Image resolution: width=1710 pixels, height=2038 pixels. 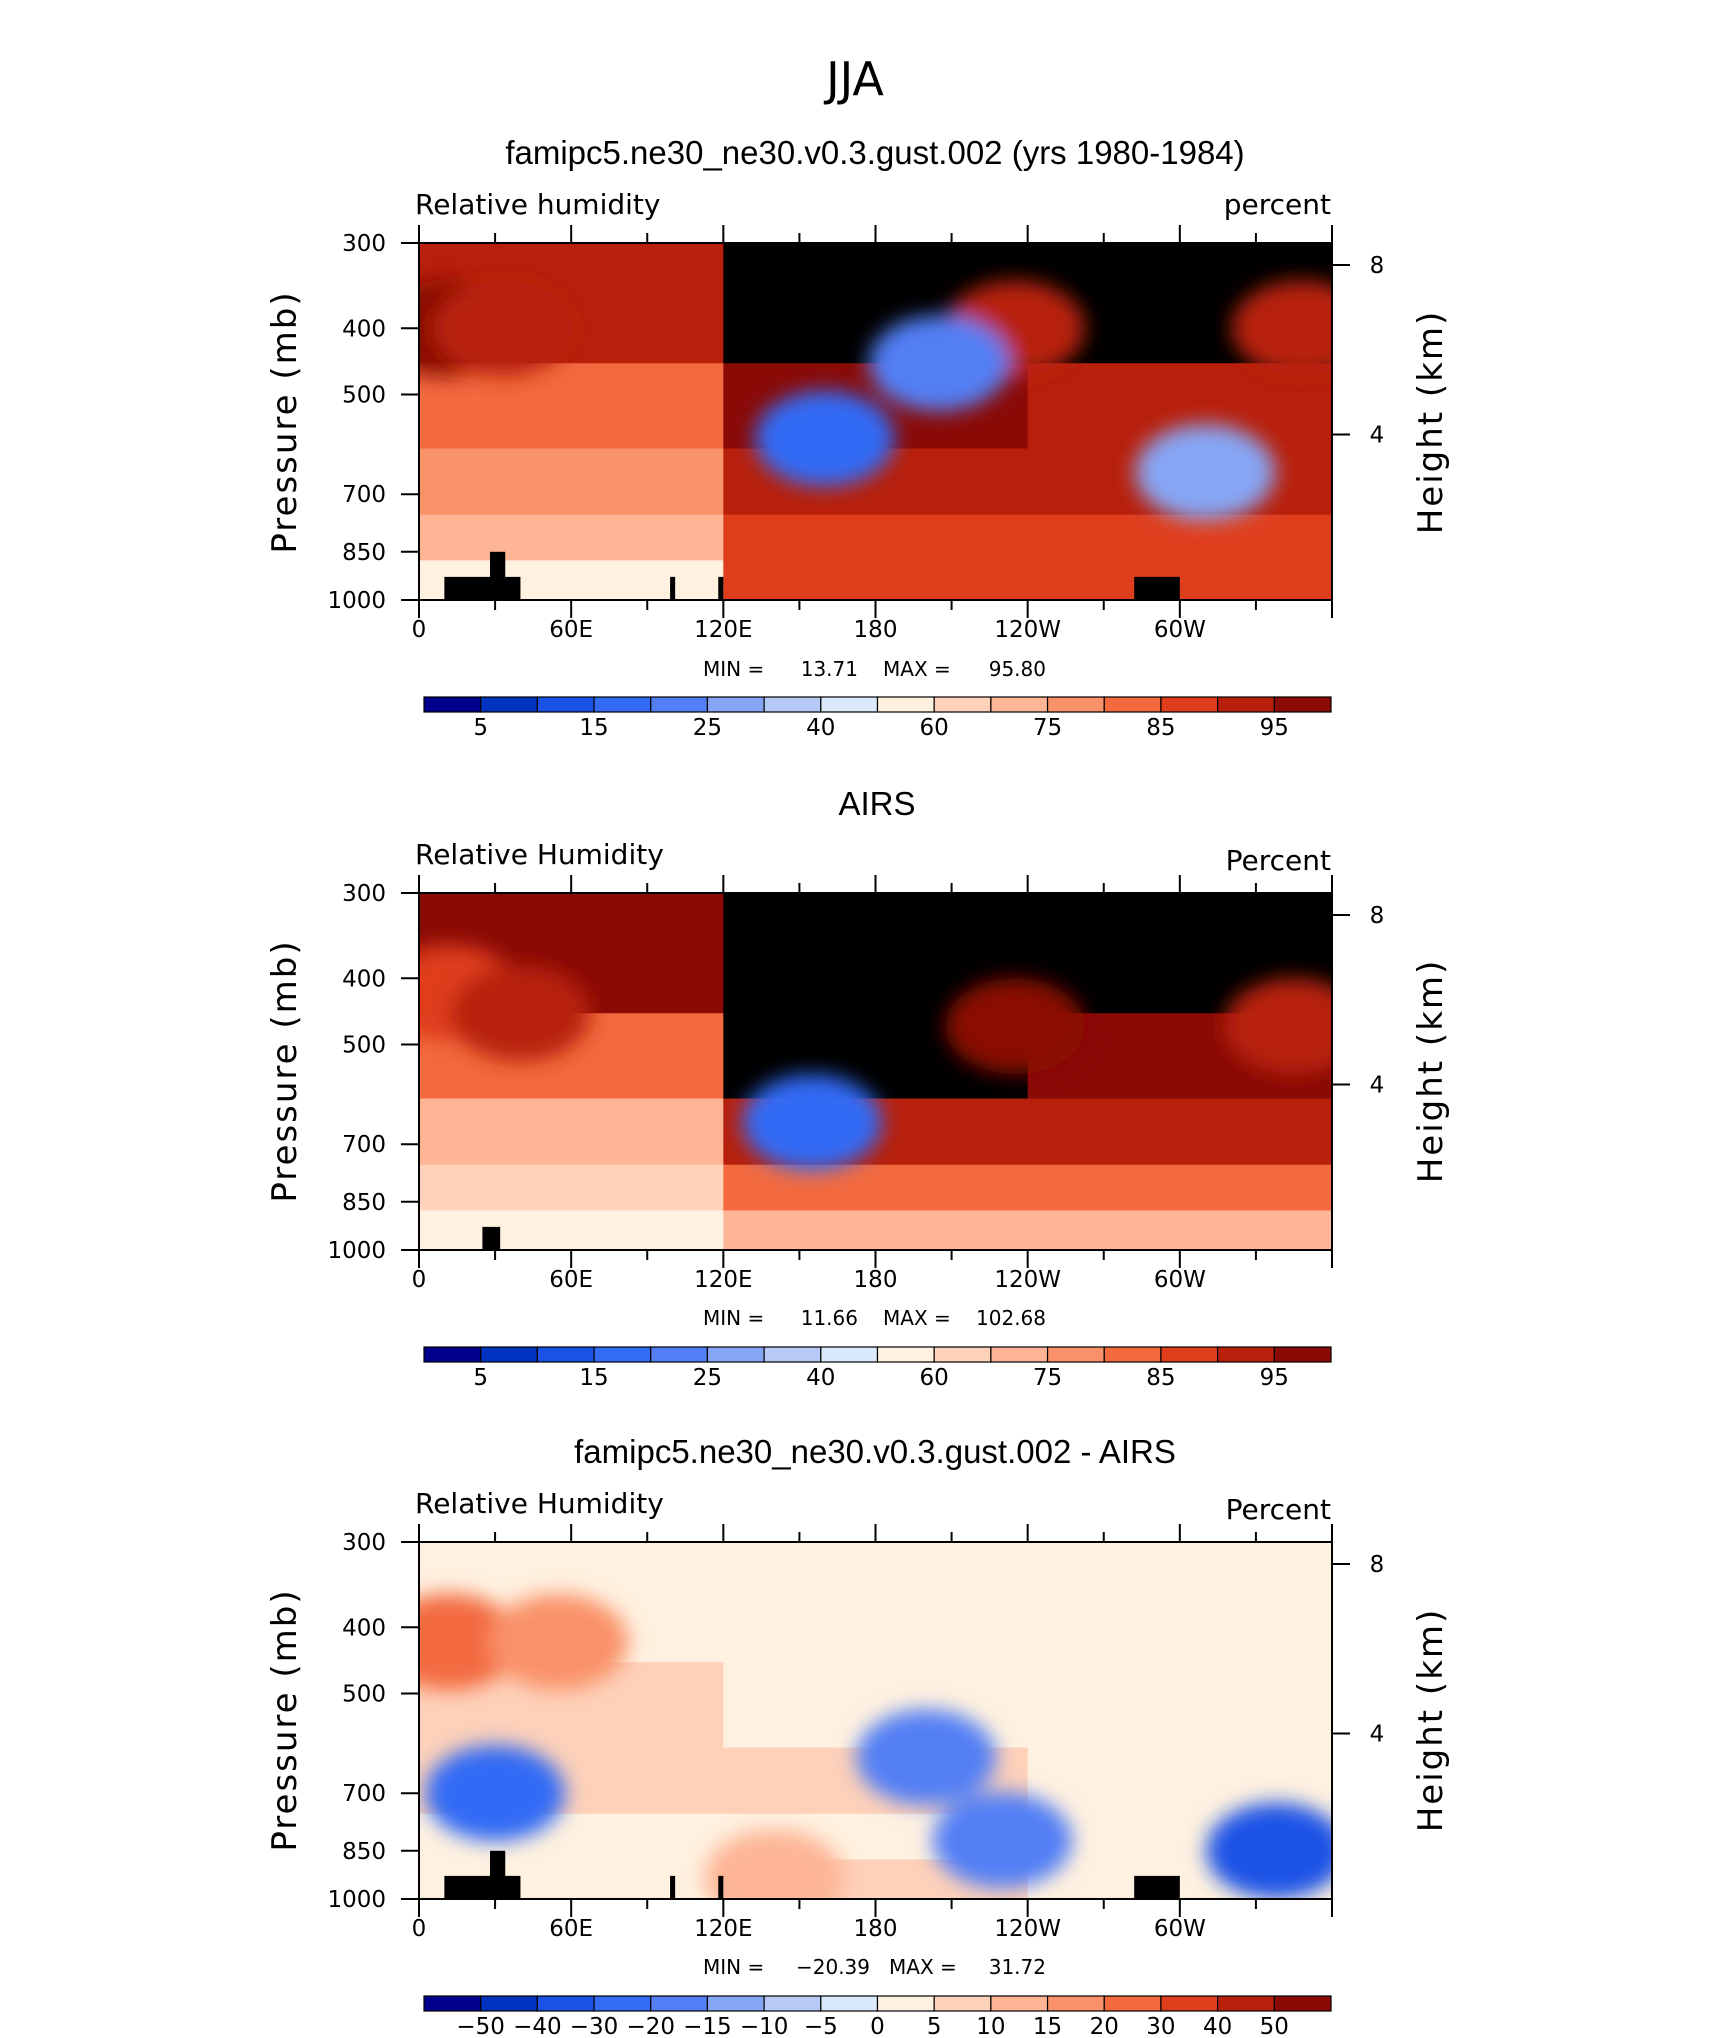 What do you see at coordinates (539, 854) in the screenshot?
I see `panel-left-label: Relative Humidity` at bounding box center [539, 854].